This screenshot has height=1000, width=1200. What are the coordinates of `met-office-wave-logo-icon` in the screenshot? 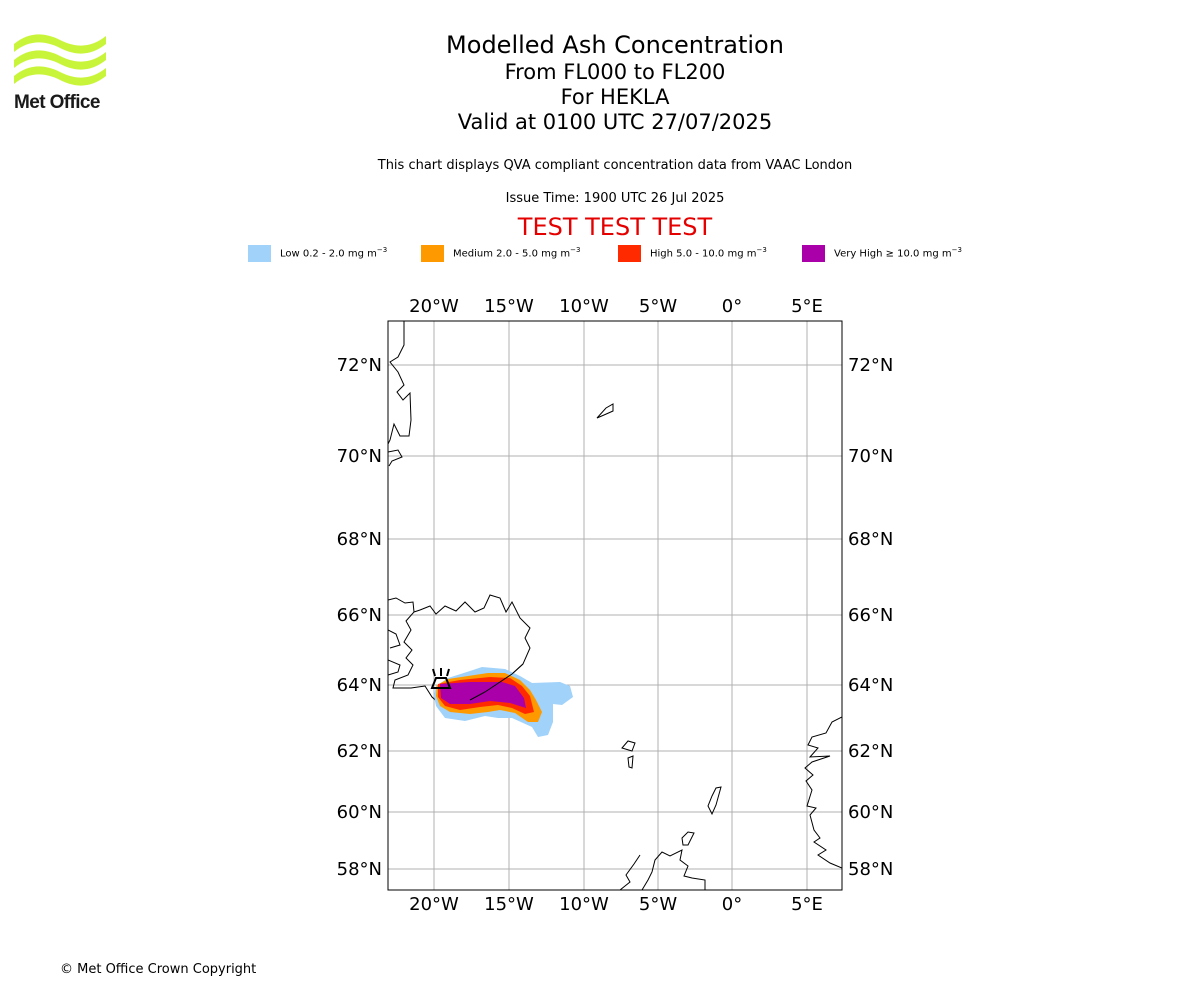 It's located at (60, 60).